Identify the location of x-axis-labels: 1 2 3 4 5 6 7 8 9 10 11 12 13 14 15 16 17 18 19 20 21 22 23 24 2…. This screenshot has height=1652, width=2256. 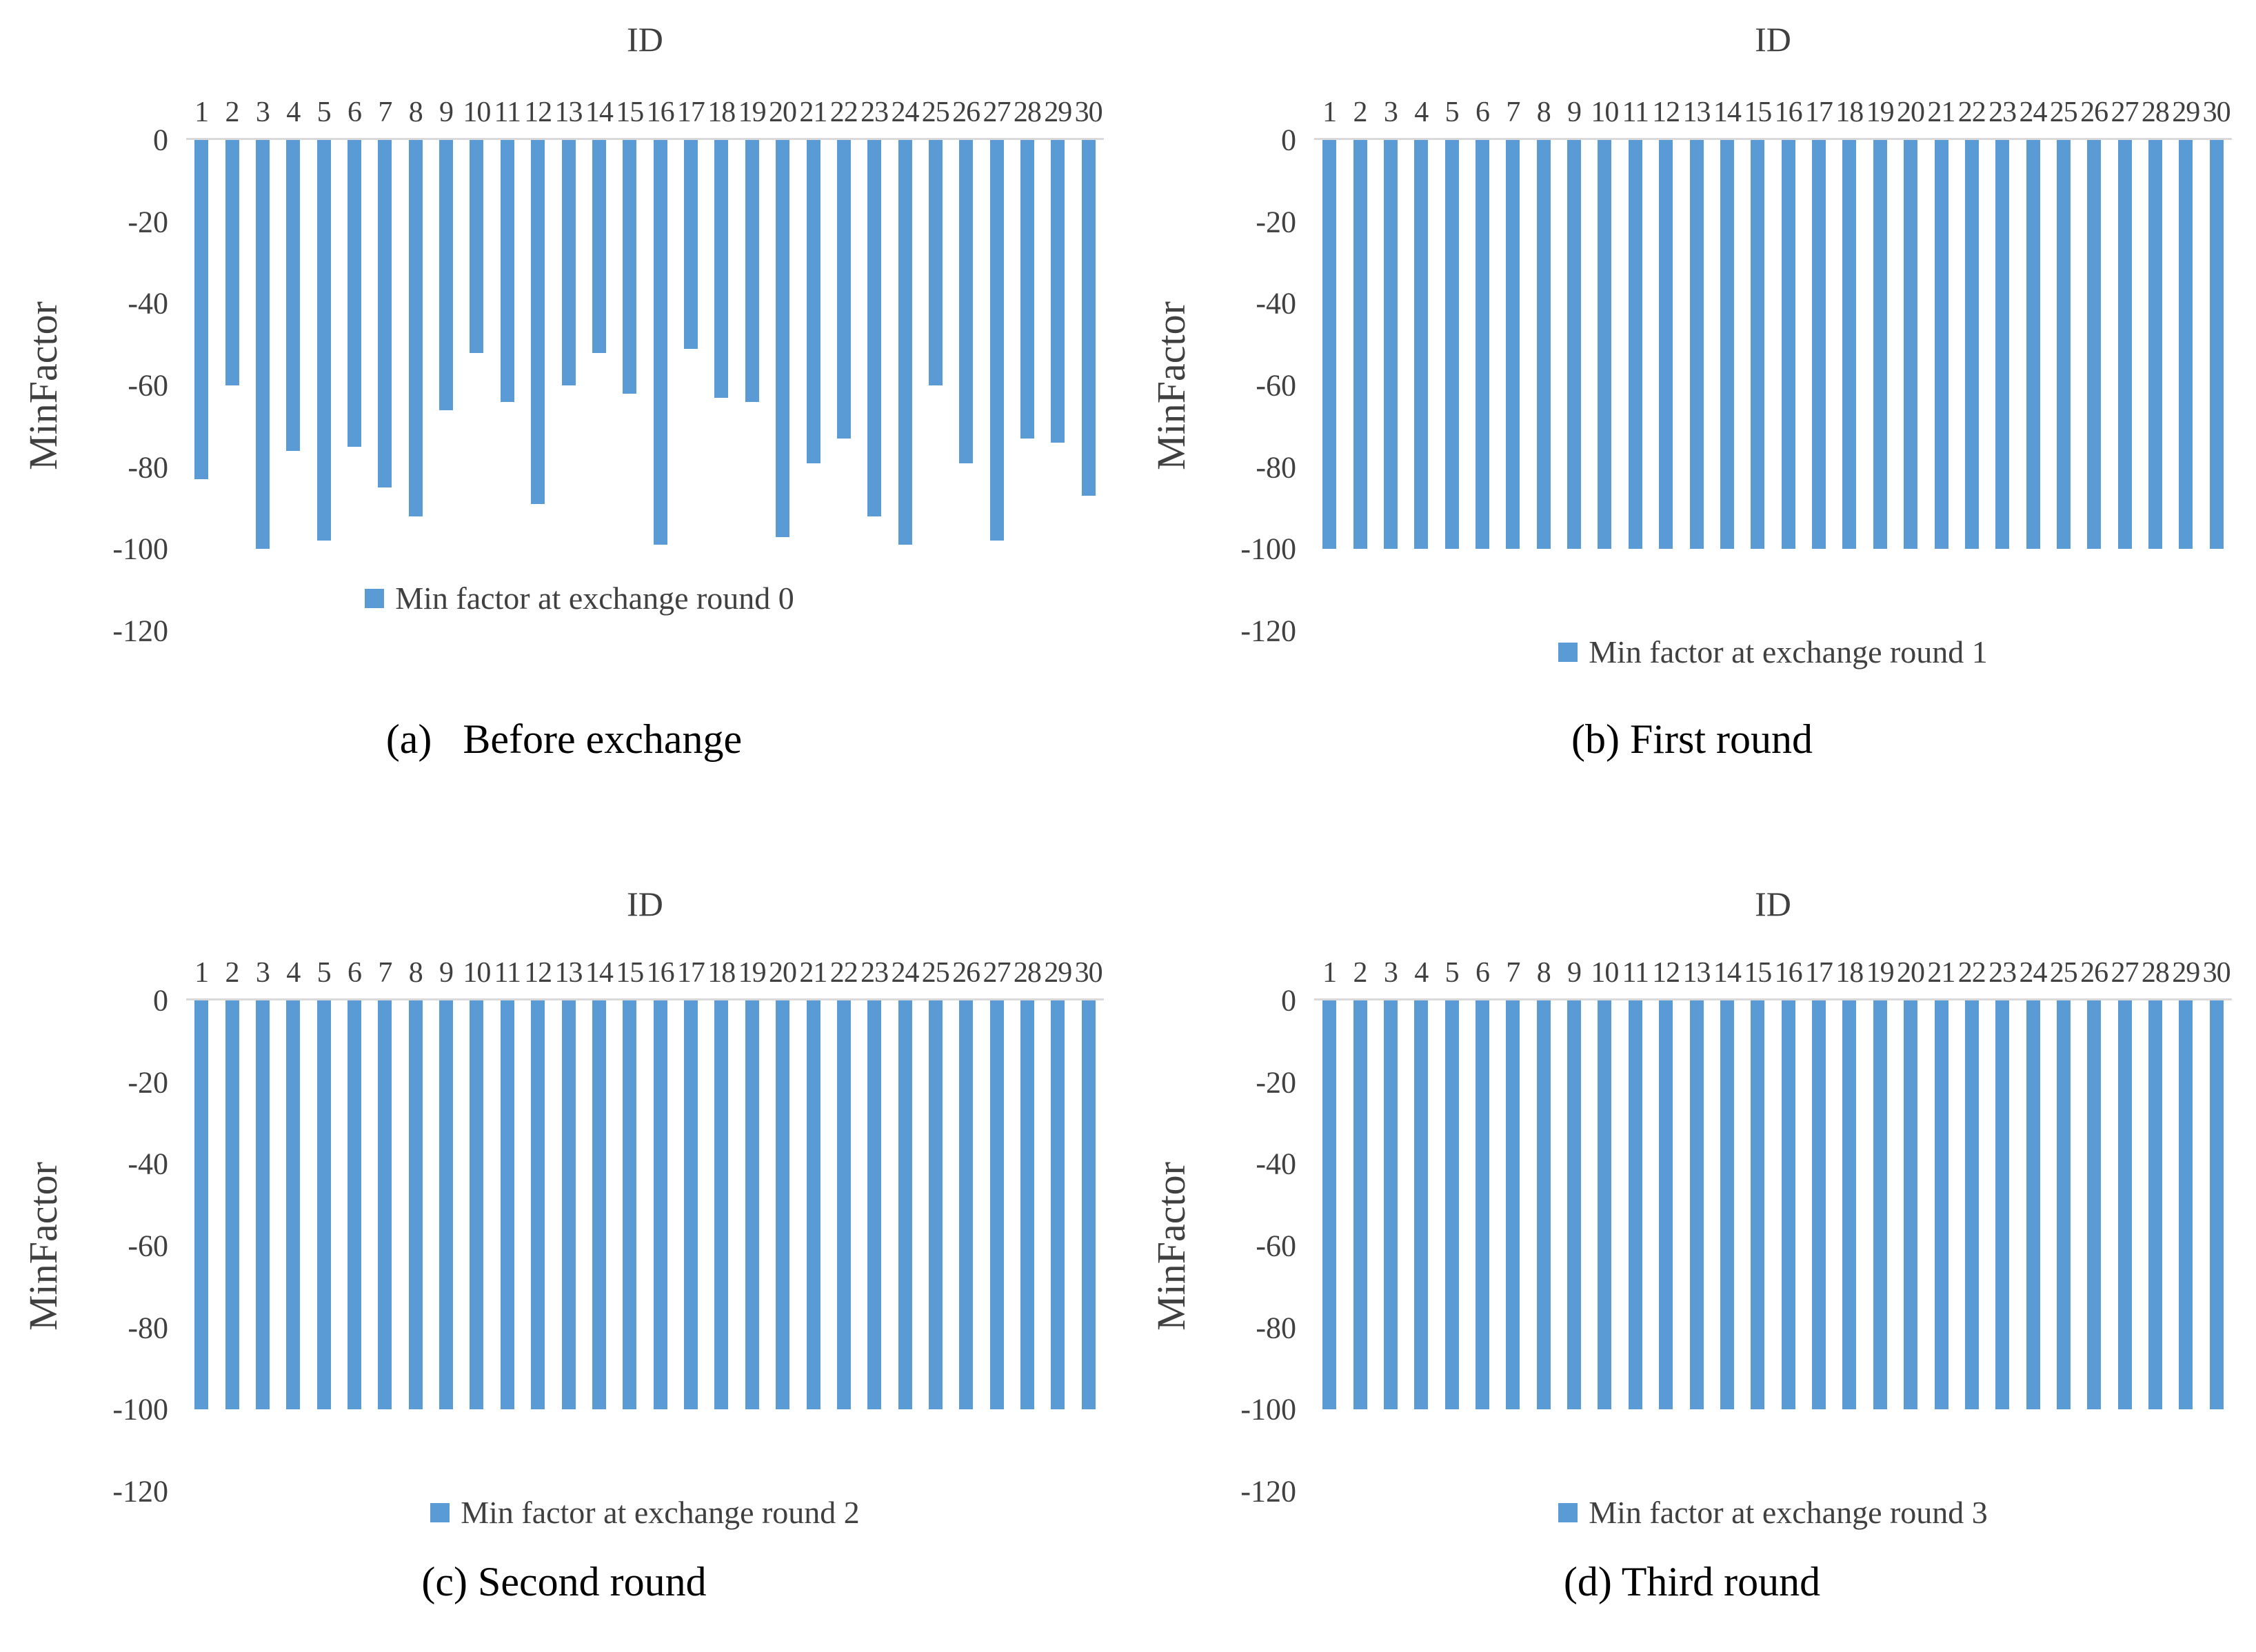
(645, 113).